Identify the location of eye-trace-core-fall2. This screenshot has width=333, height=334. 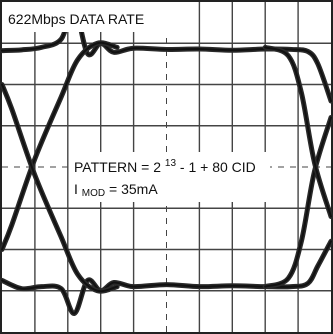
(298, 132).